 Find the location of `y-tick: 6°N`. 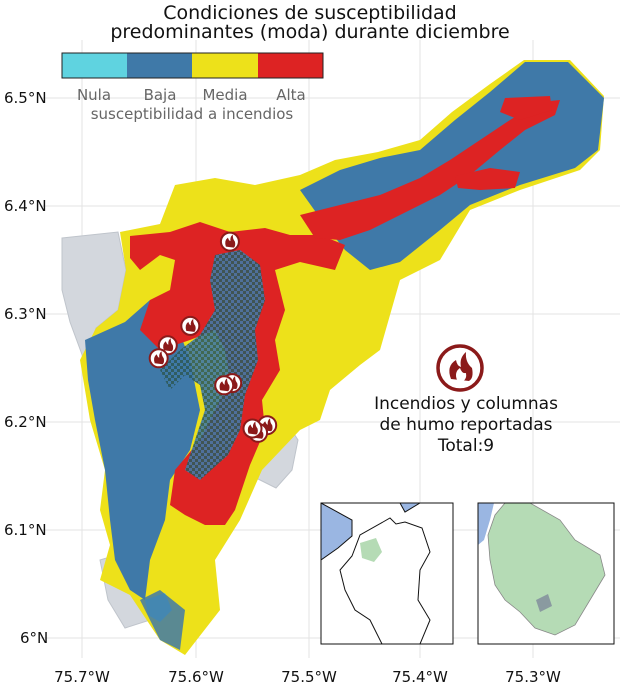

y-tick: 6°N is located at coordinates (34, 638).